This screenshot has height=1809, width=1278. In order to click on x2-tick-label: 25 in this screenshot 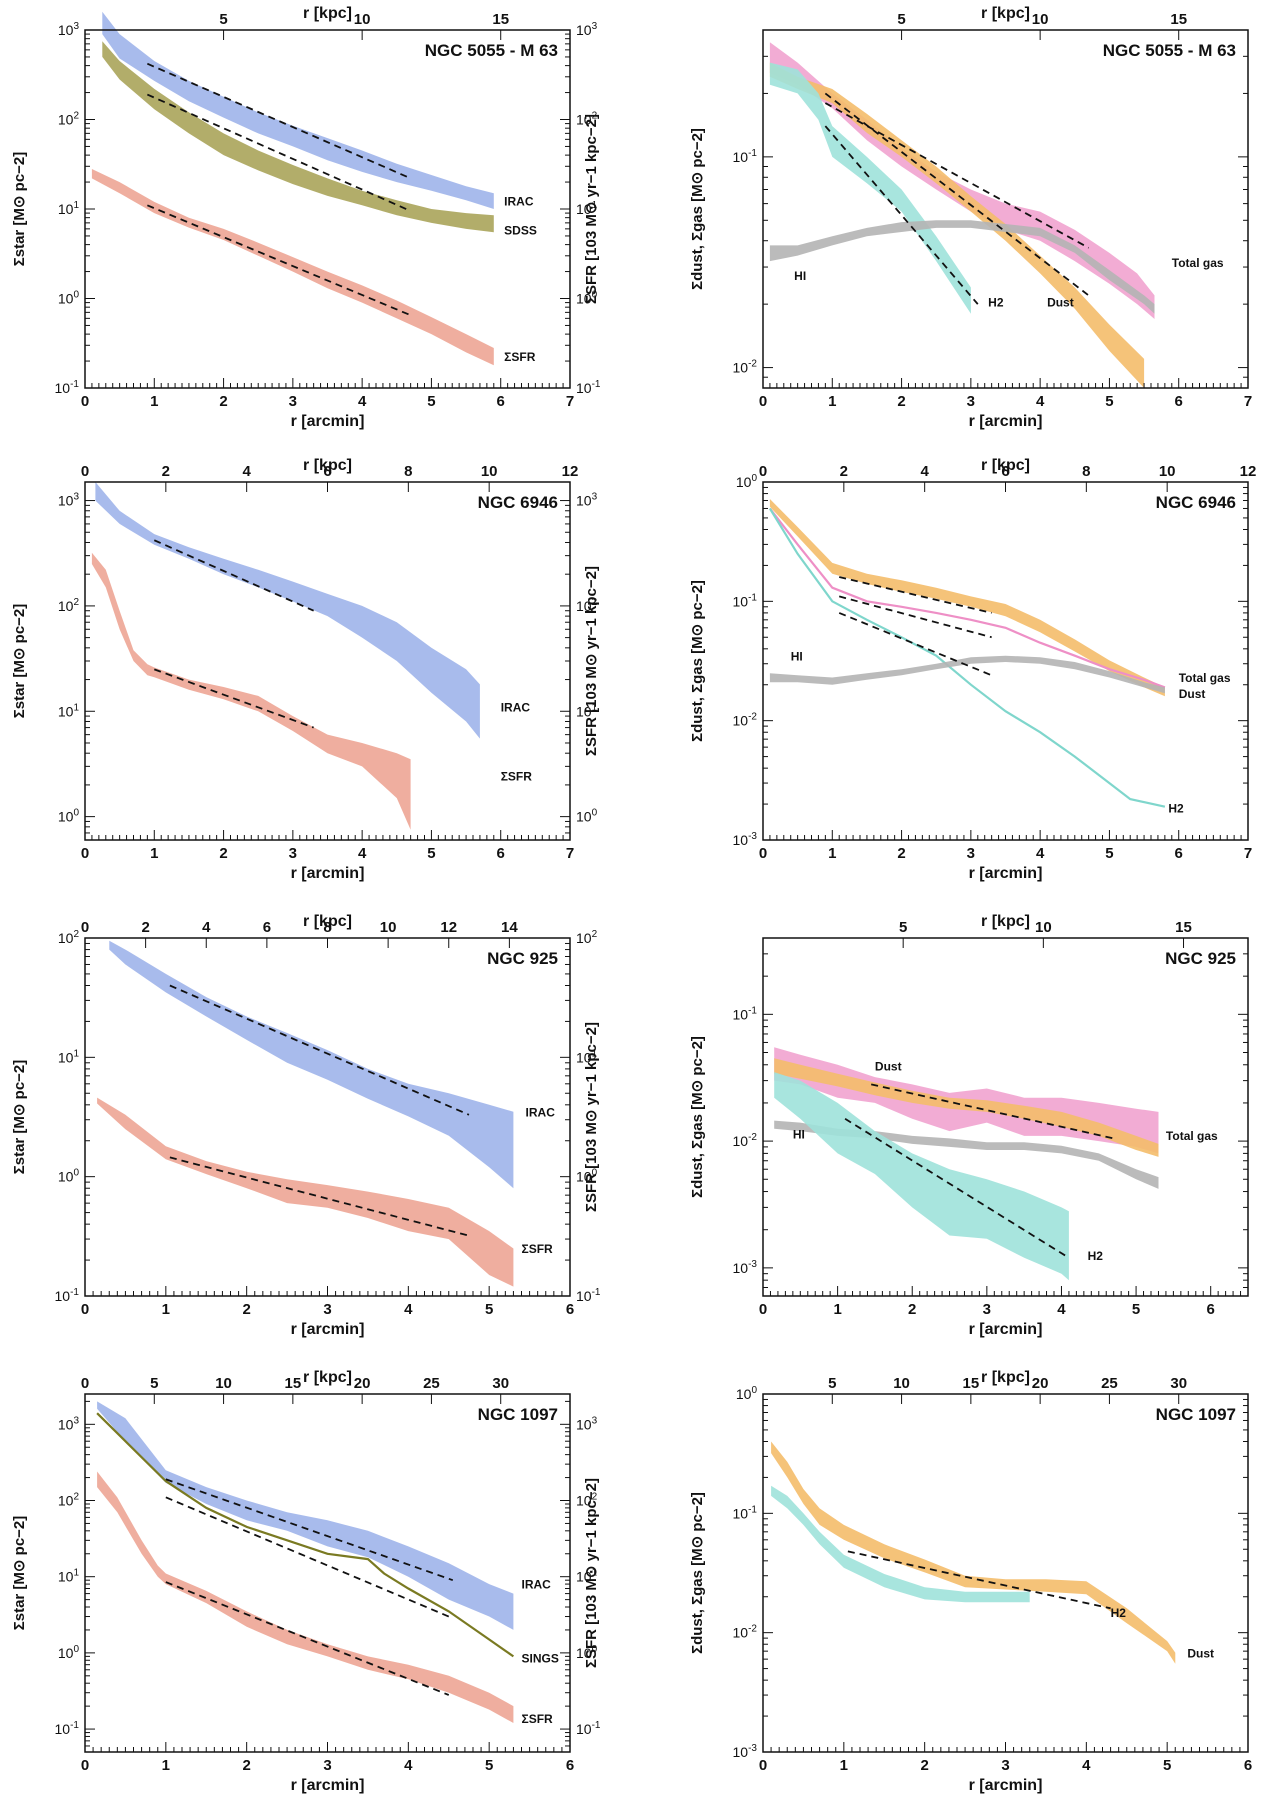, I will do `click(1109, 1383)`.